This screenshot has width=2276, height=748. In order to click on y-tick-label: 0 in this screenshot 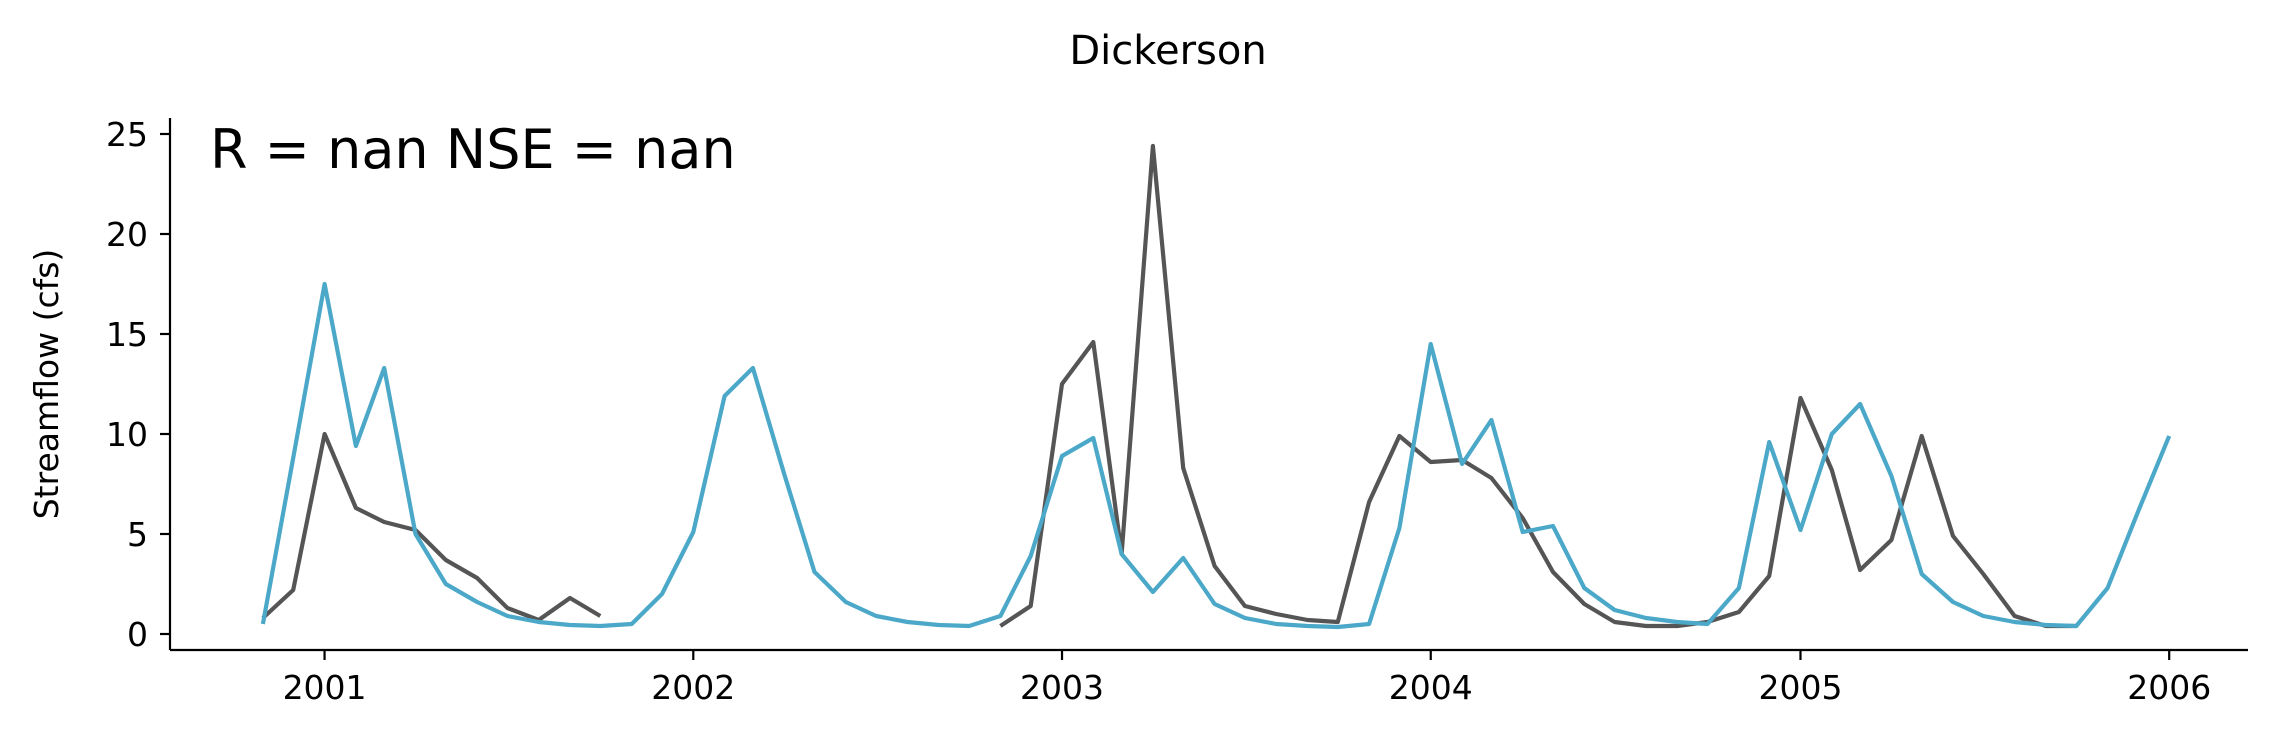, I will do `click(137, 634)`.